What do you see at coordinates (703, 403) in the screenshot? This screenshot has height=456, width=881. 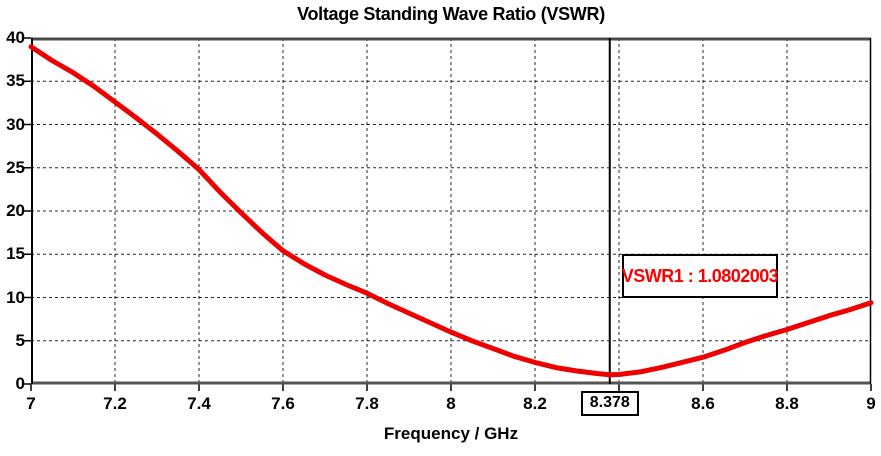 I see `x-tick-label: 8.6` at bounding box center [703, 403].